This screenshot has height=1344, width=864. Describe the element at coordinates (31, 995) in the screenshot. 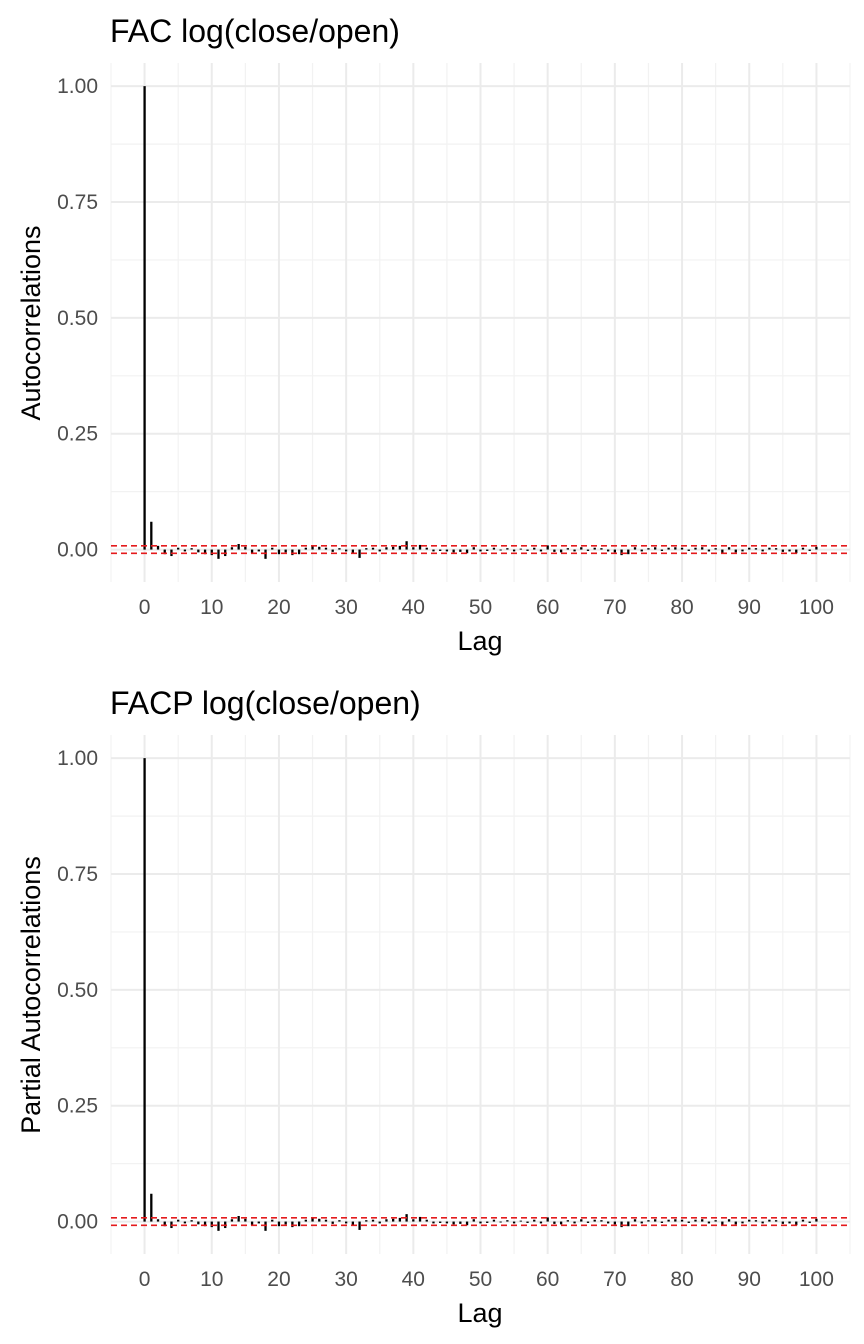

I see `y-axis-title: Partial Autocorrelations` at that location.